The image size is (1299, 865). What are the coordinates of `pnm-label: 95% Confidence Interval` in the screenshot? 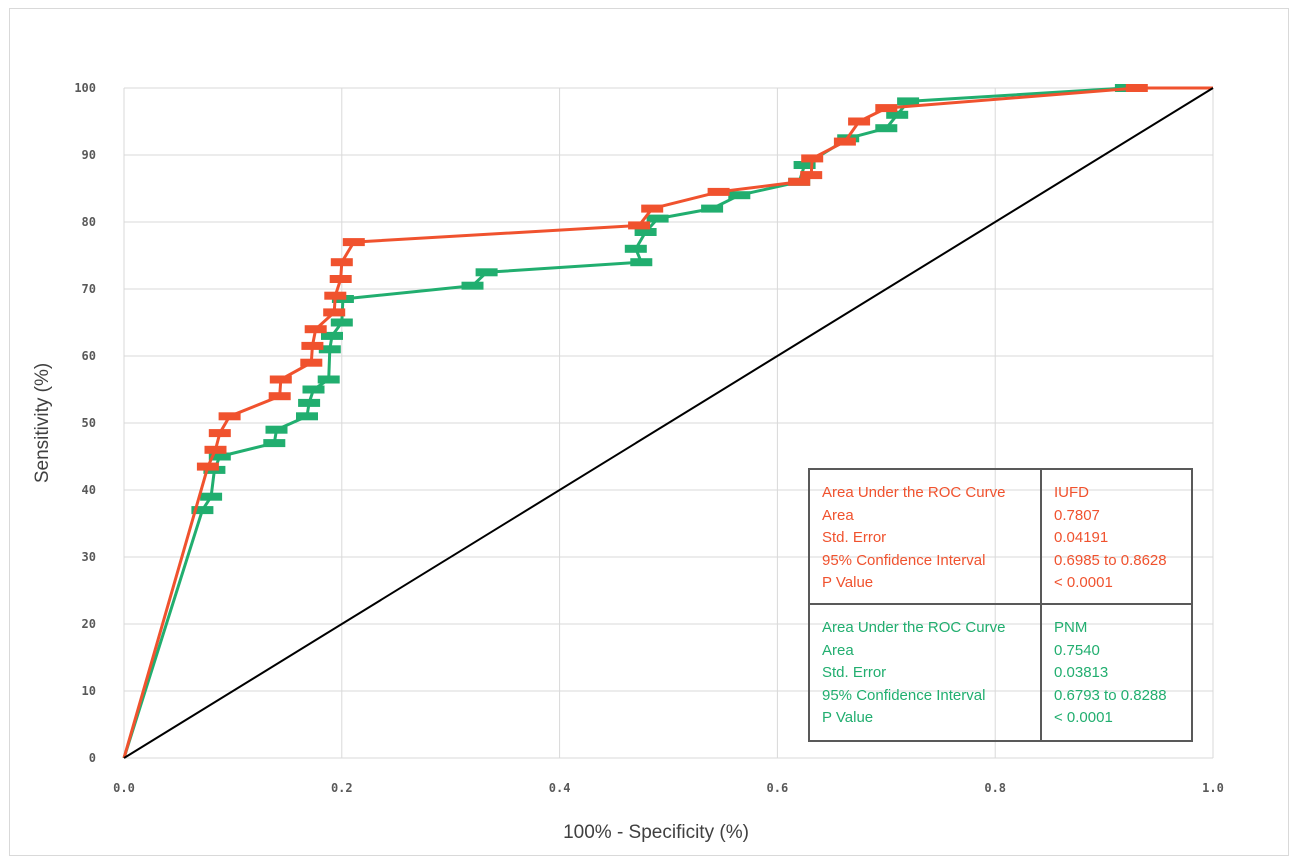 It's located at (904, 695).